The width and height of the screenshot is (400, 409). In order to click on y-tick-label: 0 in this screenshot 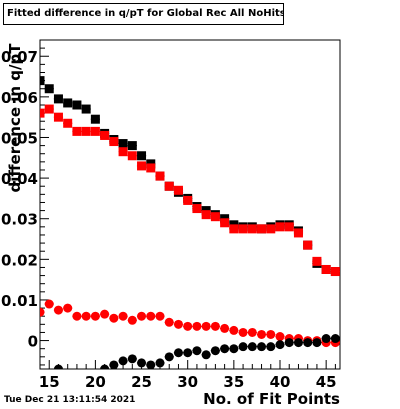, I will do `click(33, 342)`.